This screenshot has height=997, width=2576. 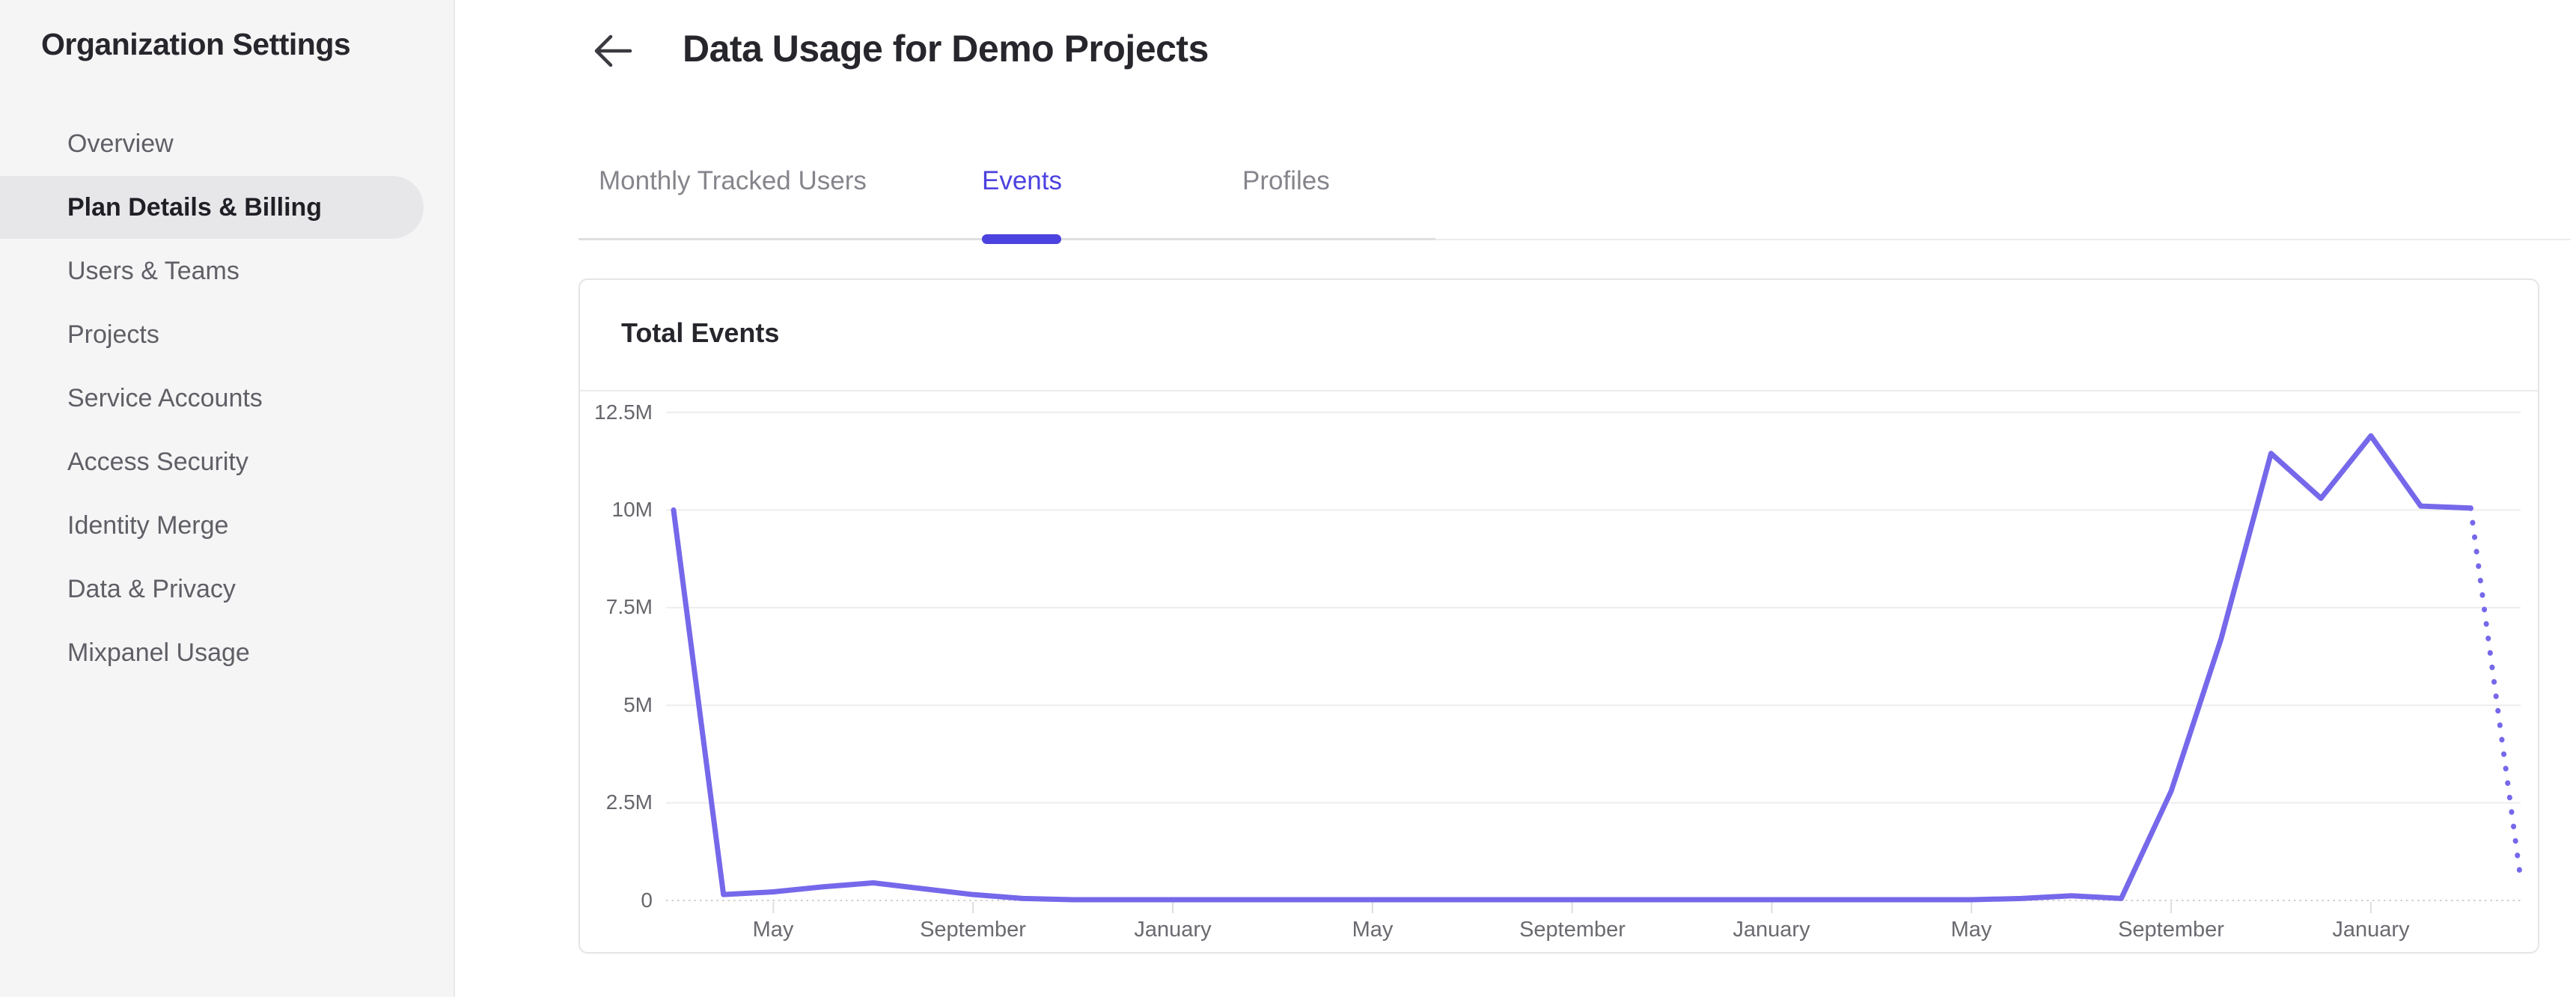 What do you see at coordinates (1573, 930) in the screenshot?
I see `x-axis-label-4: September` at bounding box center [1573, 930].